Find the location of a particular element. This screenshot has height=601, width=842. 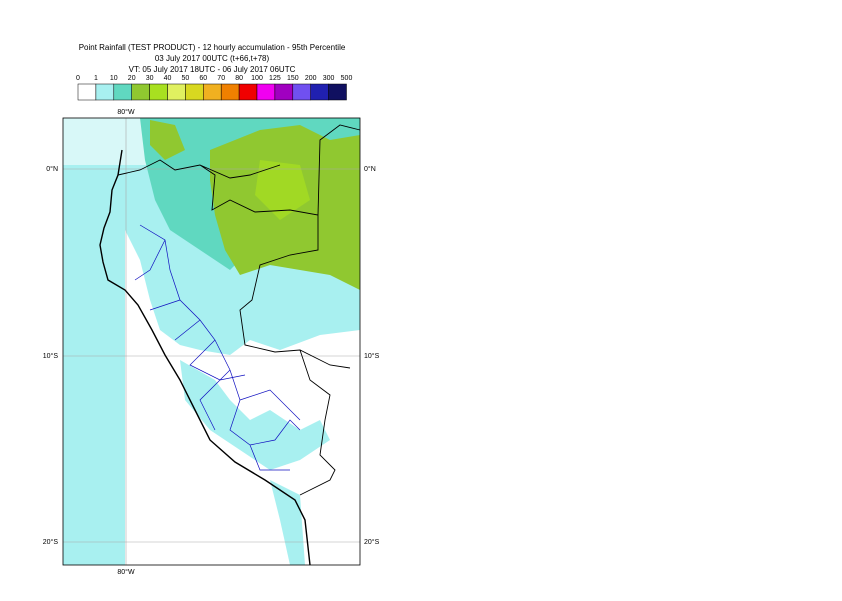

subtitle: 03 July 2017 00UTC (t+66,t+78) is located at coordinates (212, 58).